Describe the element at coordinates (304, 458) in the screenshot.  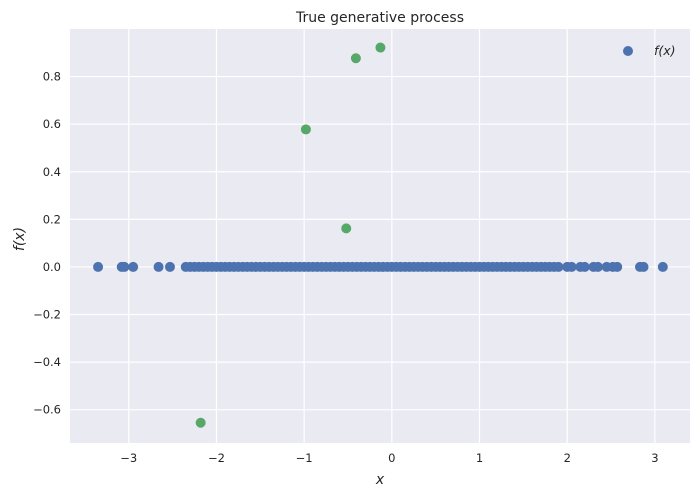
I see `x-tick-label: −1` at that location.